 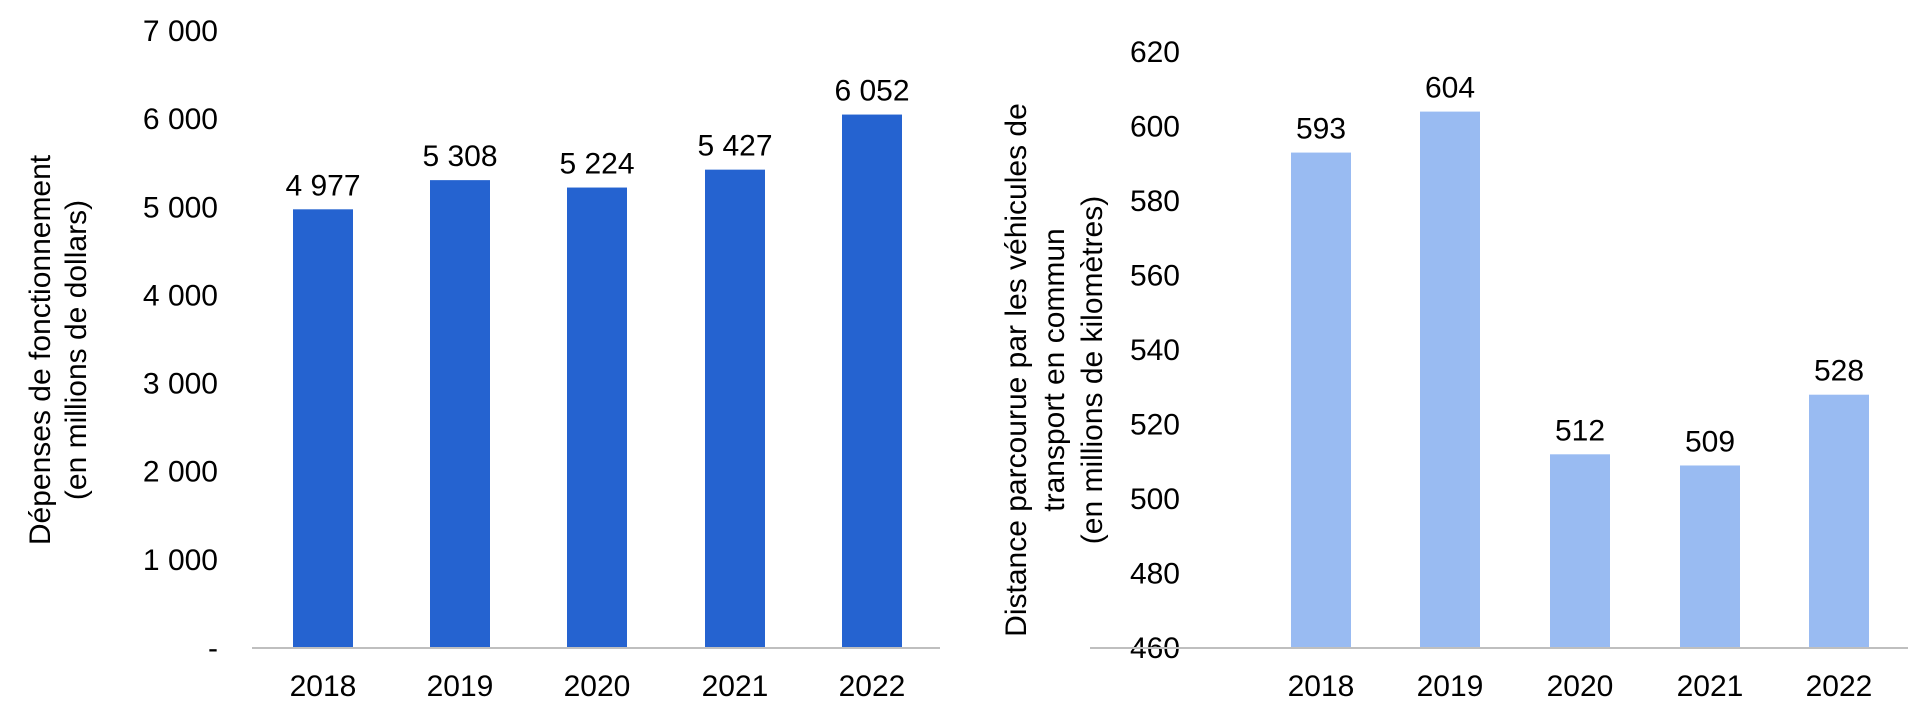 I want to click on distance-y-axis-label: transport en commun, so click(x=1054, y=369).